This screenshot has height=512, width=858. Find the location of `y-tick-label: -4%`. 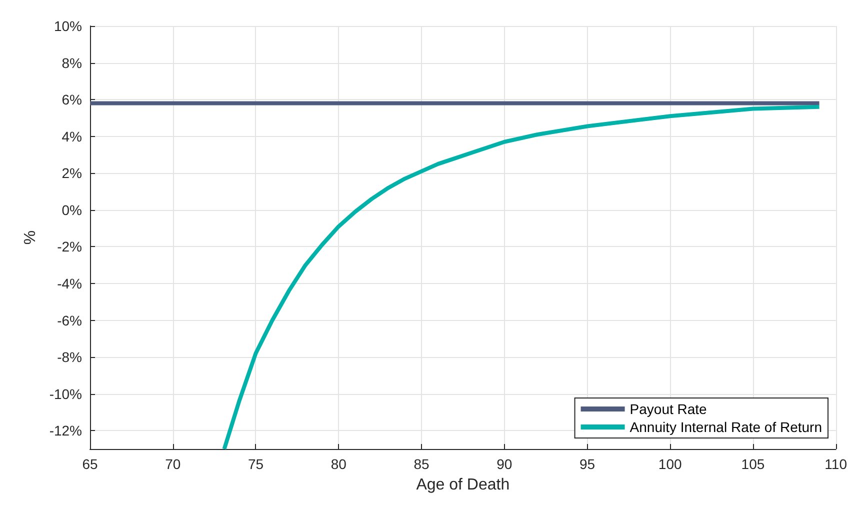

y-tick-label: -4% is located at coordinates (69, 283).